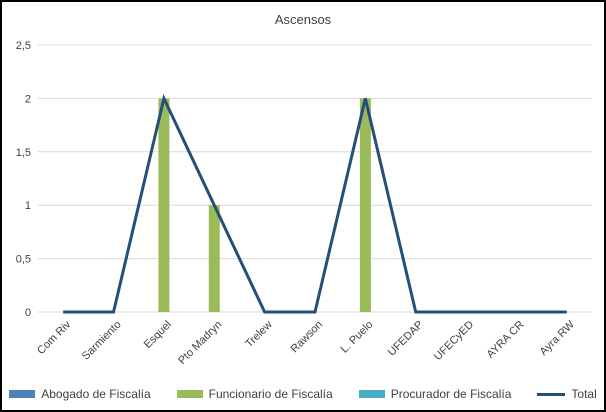 This screenshot has height=412, width=606. I want to click on y-tick-label: 2,5, so click(23, 46).